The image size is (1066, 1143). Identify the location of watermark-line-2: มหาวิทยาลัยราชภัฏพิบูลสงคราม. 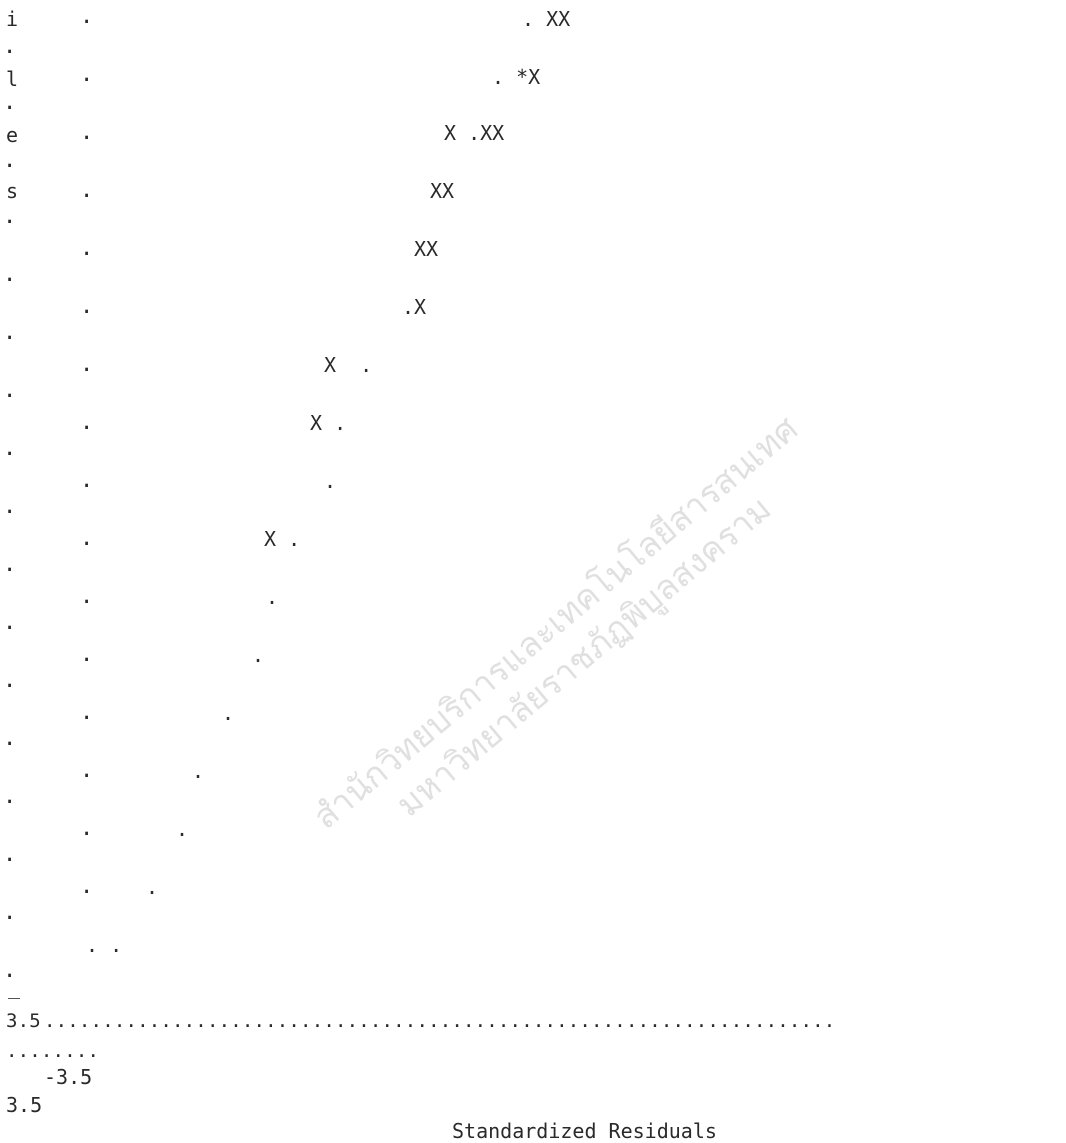
(584, 657).